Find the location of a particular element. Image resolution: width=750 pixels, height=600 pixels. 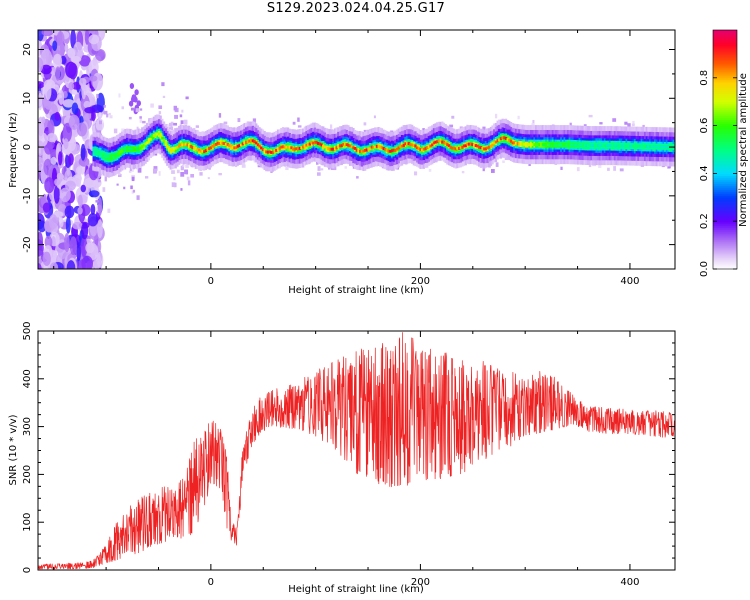

y-tick-label: 0 is located at coordinates (27, 147).